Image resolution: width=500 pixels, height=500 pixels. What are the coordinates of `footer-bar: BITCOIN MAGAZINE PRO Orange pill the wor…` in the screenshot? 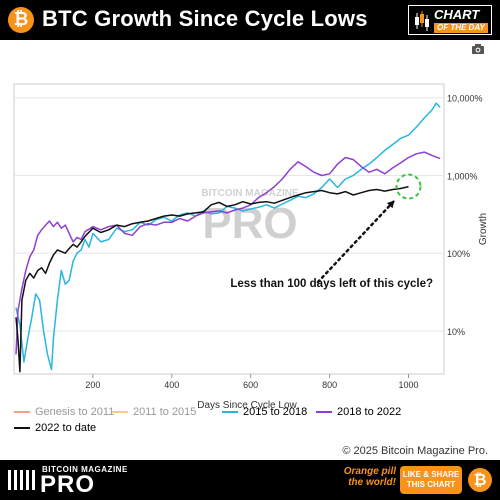 It's located at (250, 480).